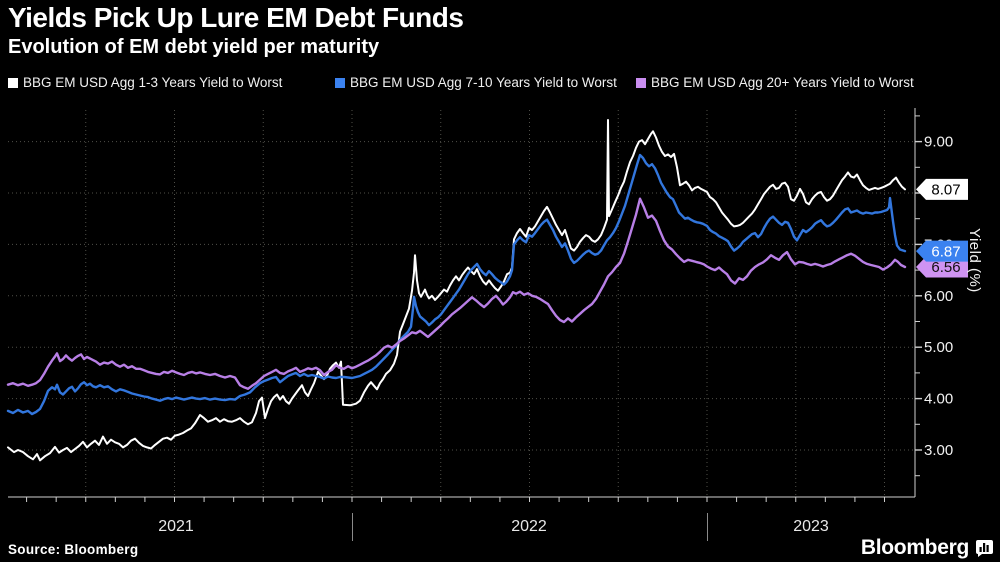 This screenshot has height=562, width=1000. What do you see at coordinates (153, 82) in the screenshot?
I see `legend-label-1-3y: BBG EM USD Agg 1-3 Years Yield to Worst` at bounding box center [153, 82].